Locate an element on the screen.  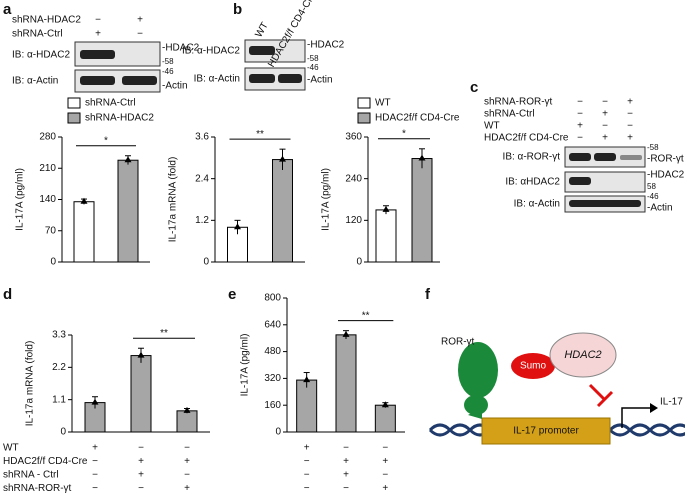
y-tick-label: 280 is located at coordinates (47, 137).